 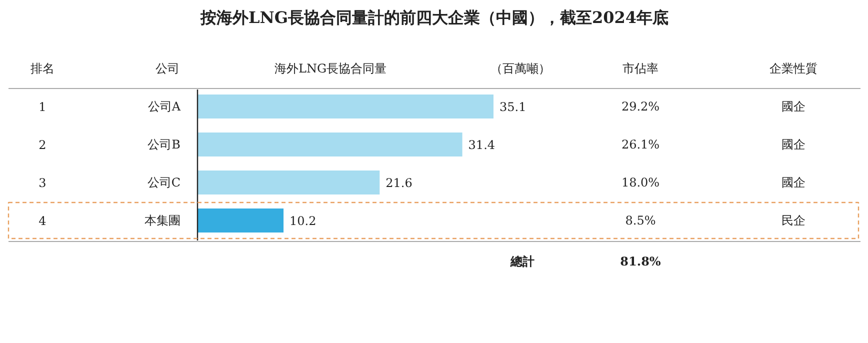 What do you see at coordinates (482, 145) in the screenshot?
I see `data-label: 31.4` at bounding box center [482, 145].